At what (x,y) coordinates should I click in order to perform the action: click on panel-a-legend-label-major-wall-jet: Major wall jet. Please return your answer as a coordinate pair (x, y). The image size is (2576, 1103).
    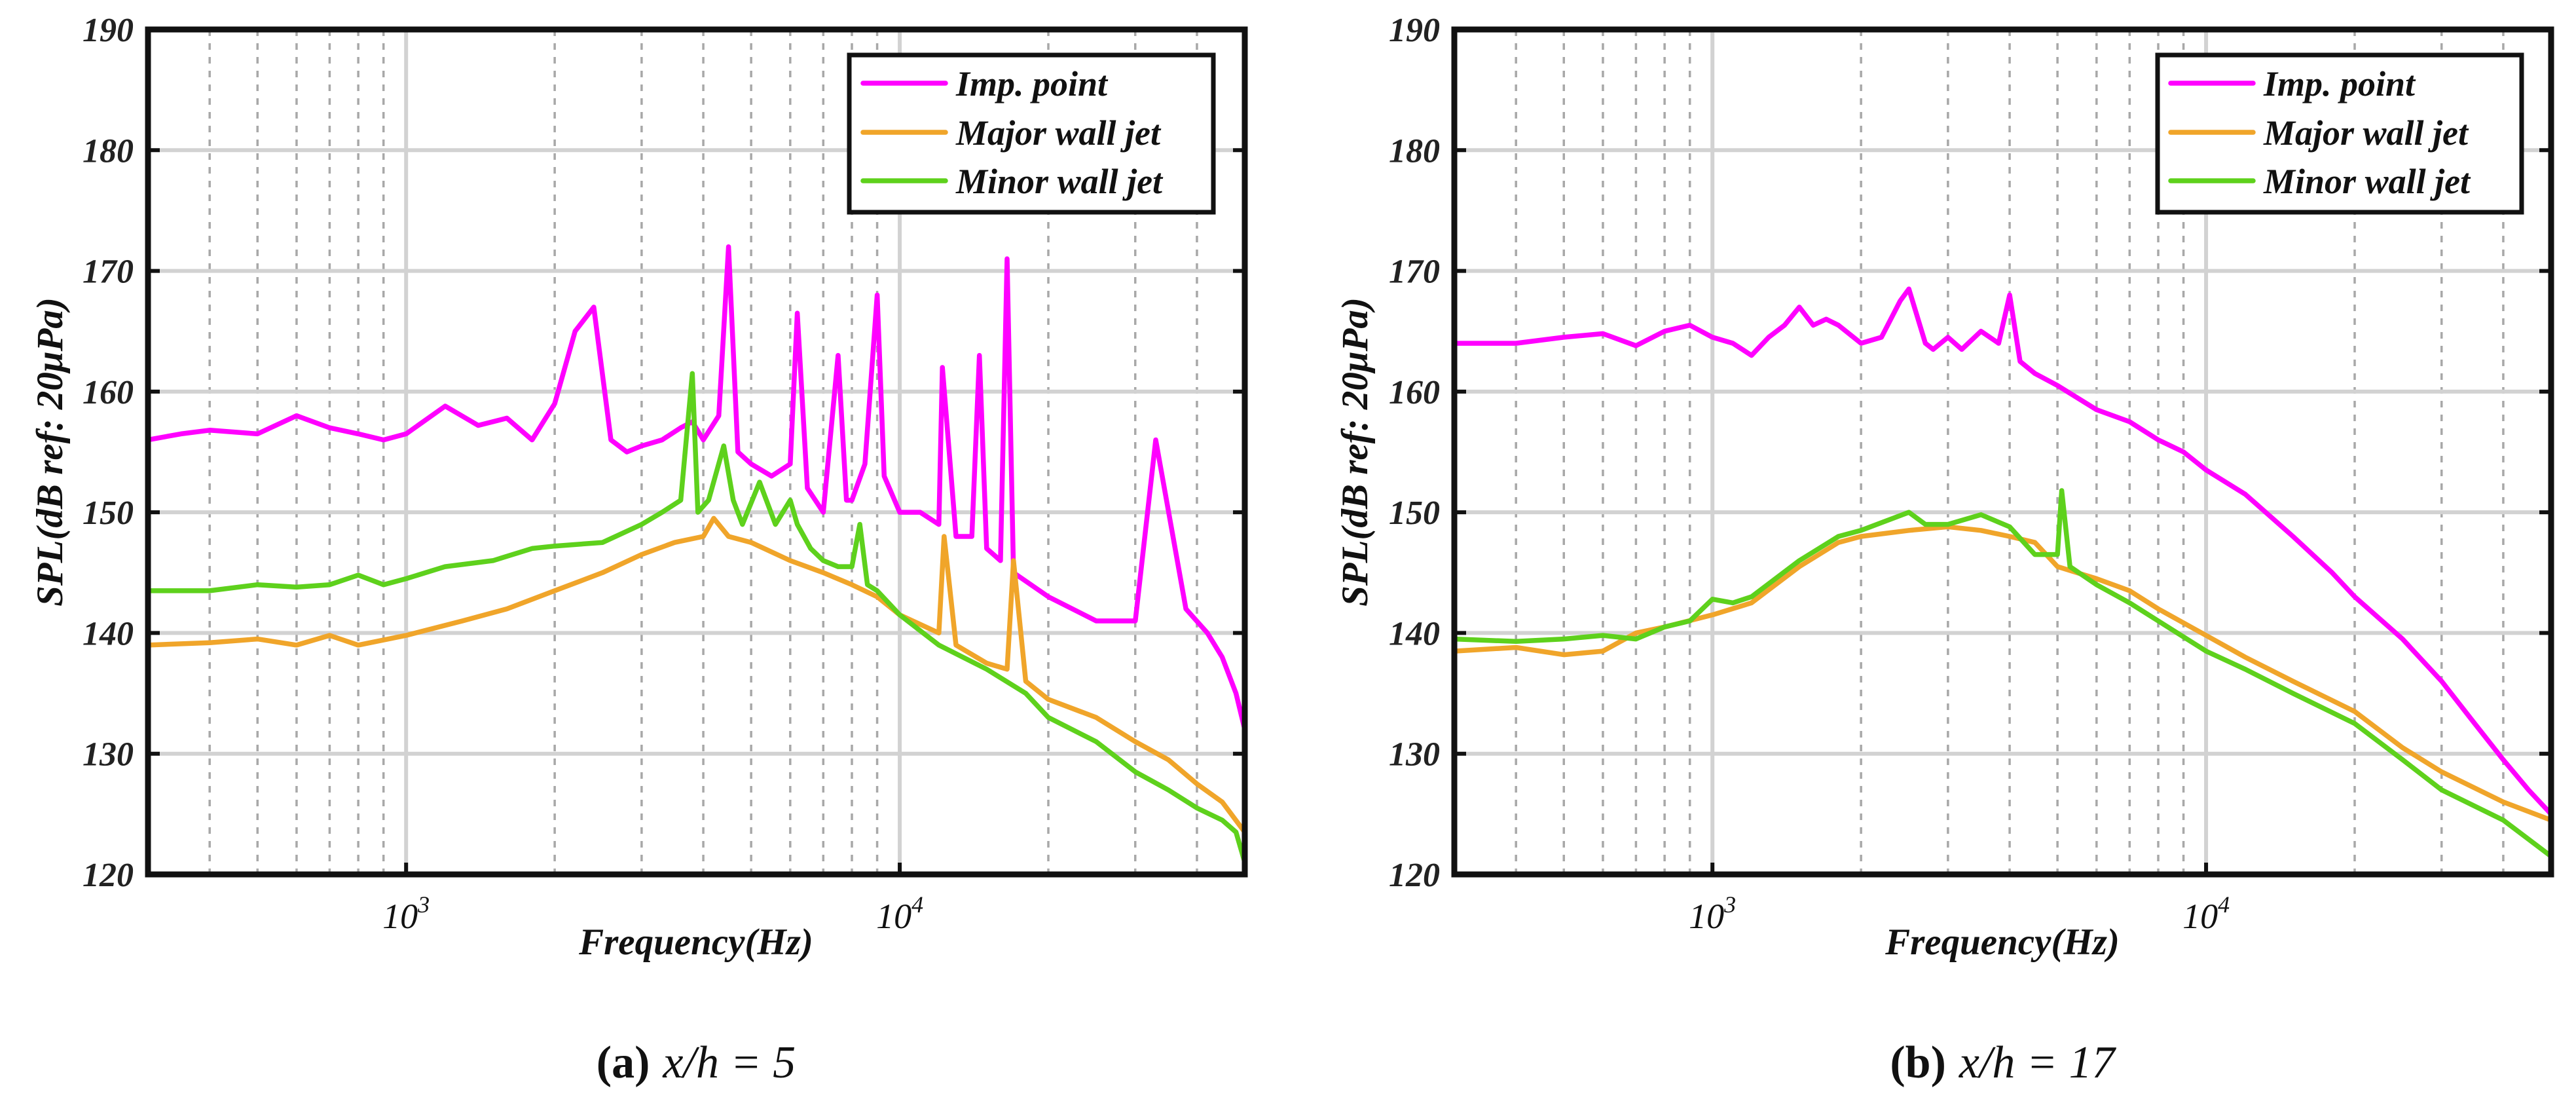
    Looking at the image, I should click on (1058, 133).